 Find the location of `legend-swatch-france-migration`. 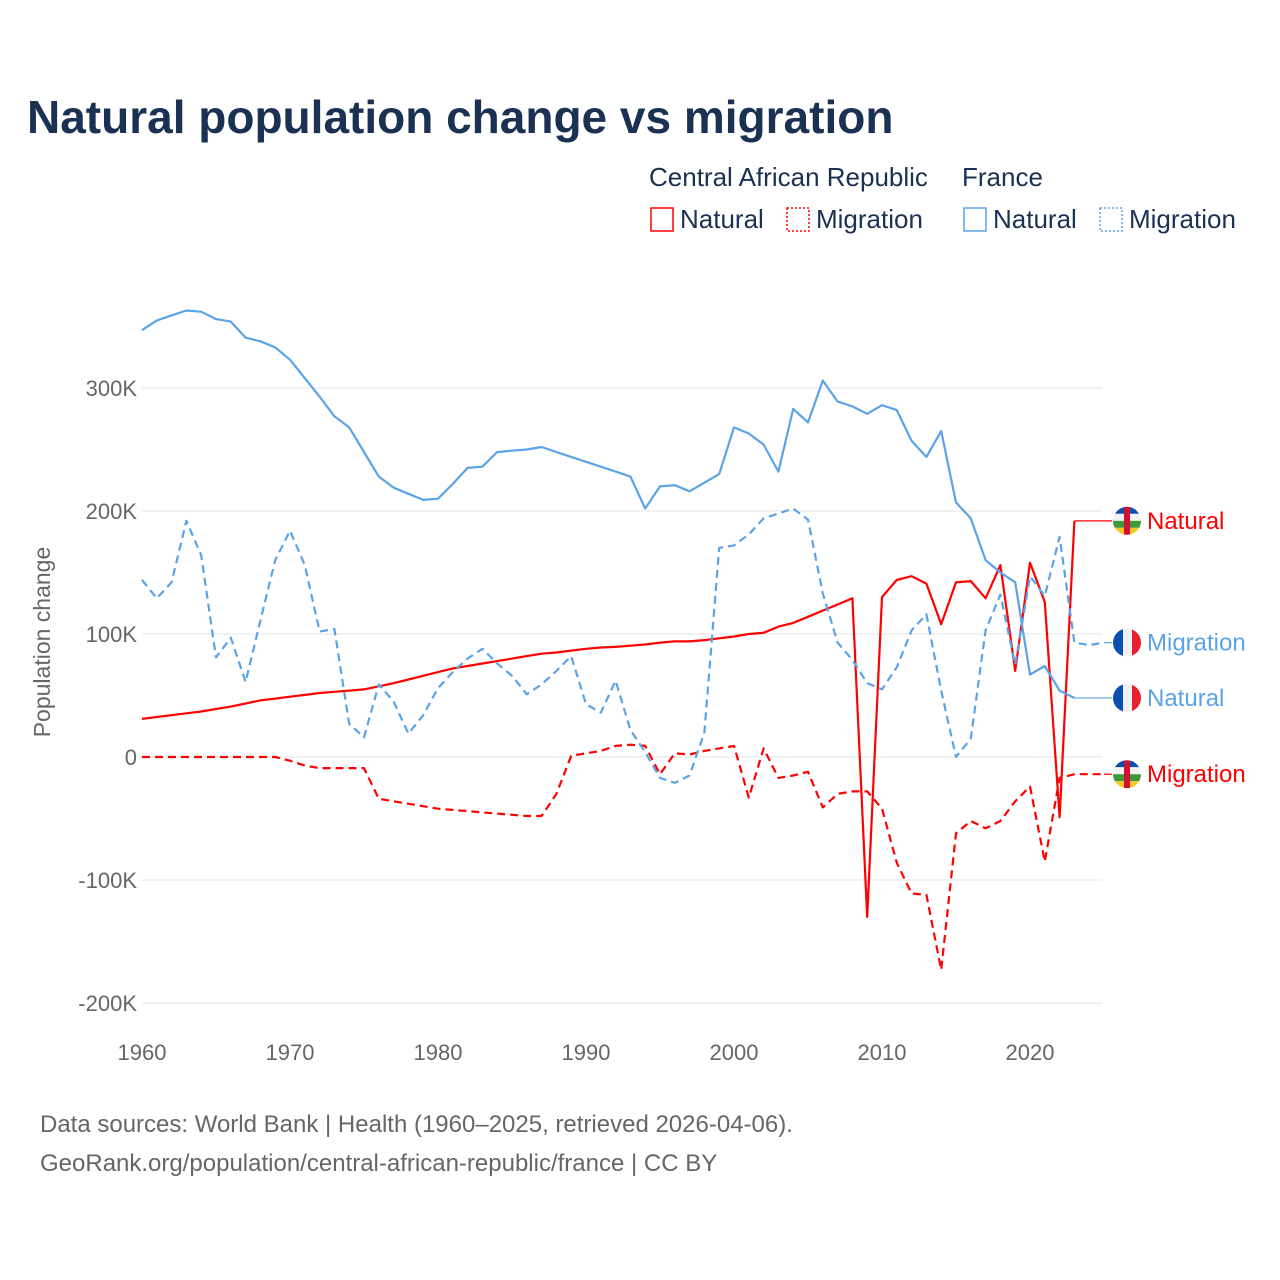

legend-swatch-france-migration is located at coordinates (1111, 219).